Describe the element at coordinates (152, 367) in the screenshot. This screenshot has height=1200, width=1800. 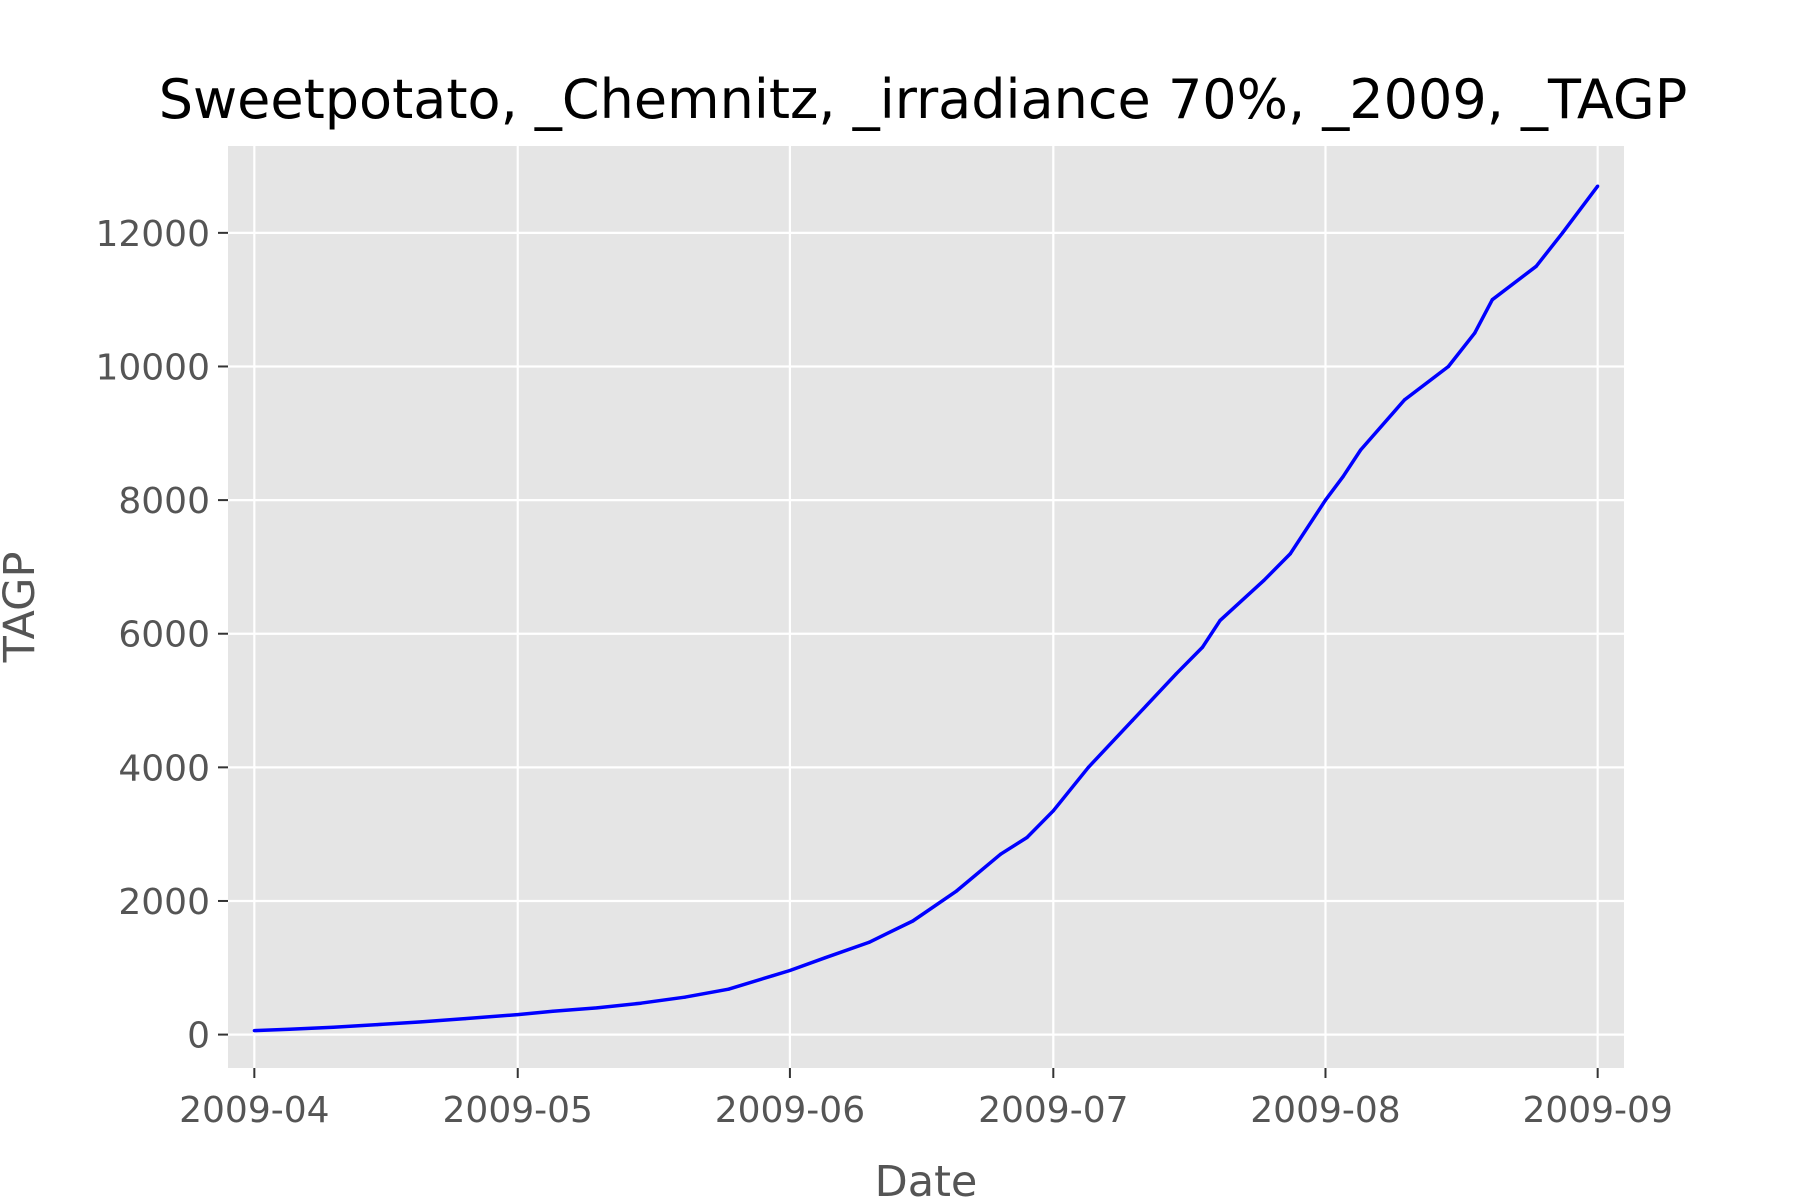
I see `y-tick-label: 10000` at that location.